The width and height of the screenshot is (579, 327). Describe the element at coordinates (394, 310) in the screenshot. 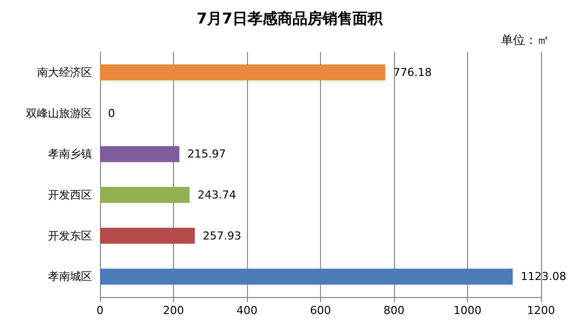

I see `x-tick-label: 800` at that location.